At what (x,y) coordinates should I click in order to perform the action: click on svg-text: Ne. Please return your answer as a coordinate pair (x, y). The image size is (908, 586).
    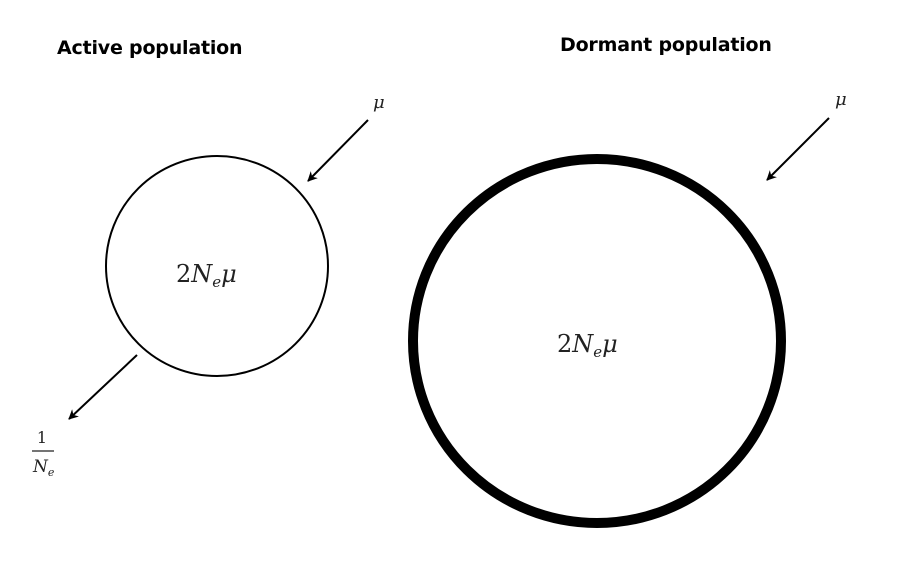
    Looking at the image, I should click on (43, 468).